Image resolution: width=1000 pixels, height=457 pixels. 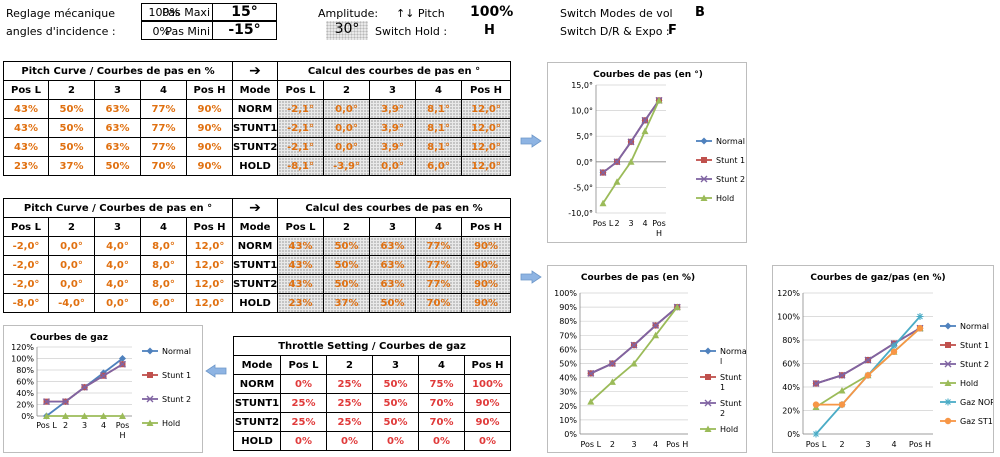 I want to click on switch-hold-value: H, so click(x=489, y=30).